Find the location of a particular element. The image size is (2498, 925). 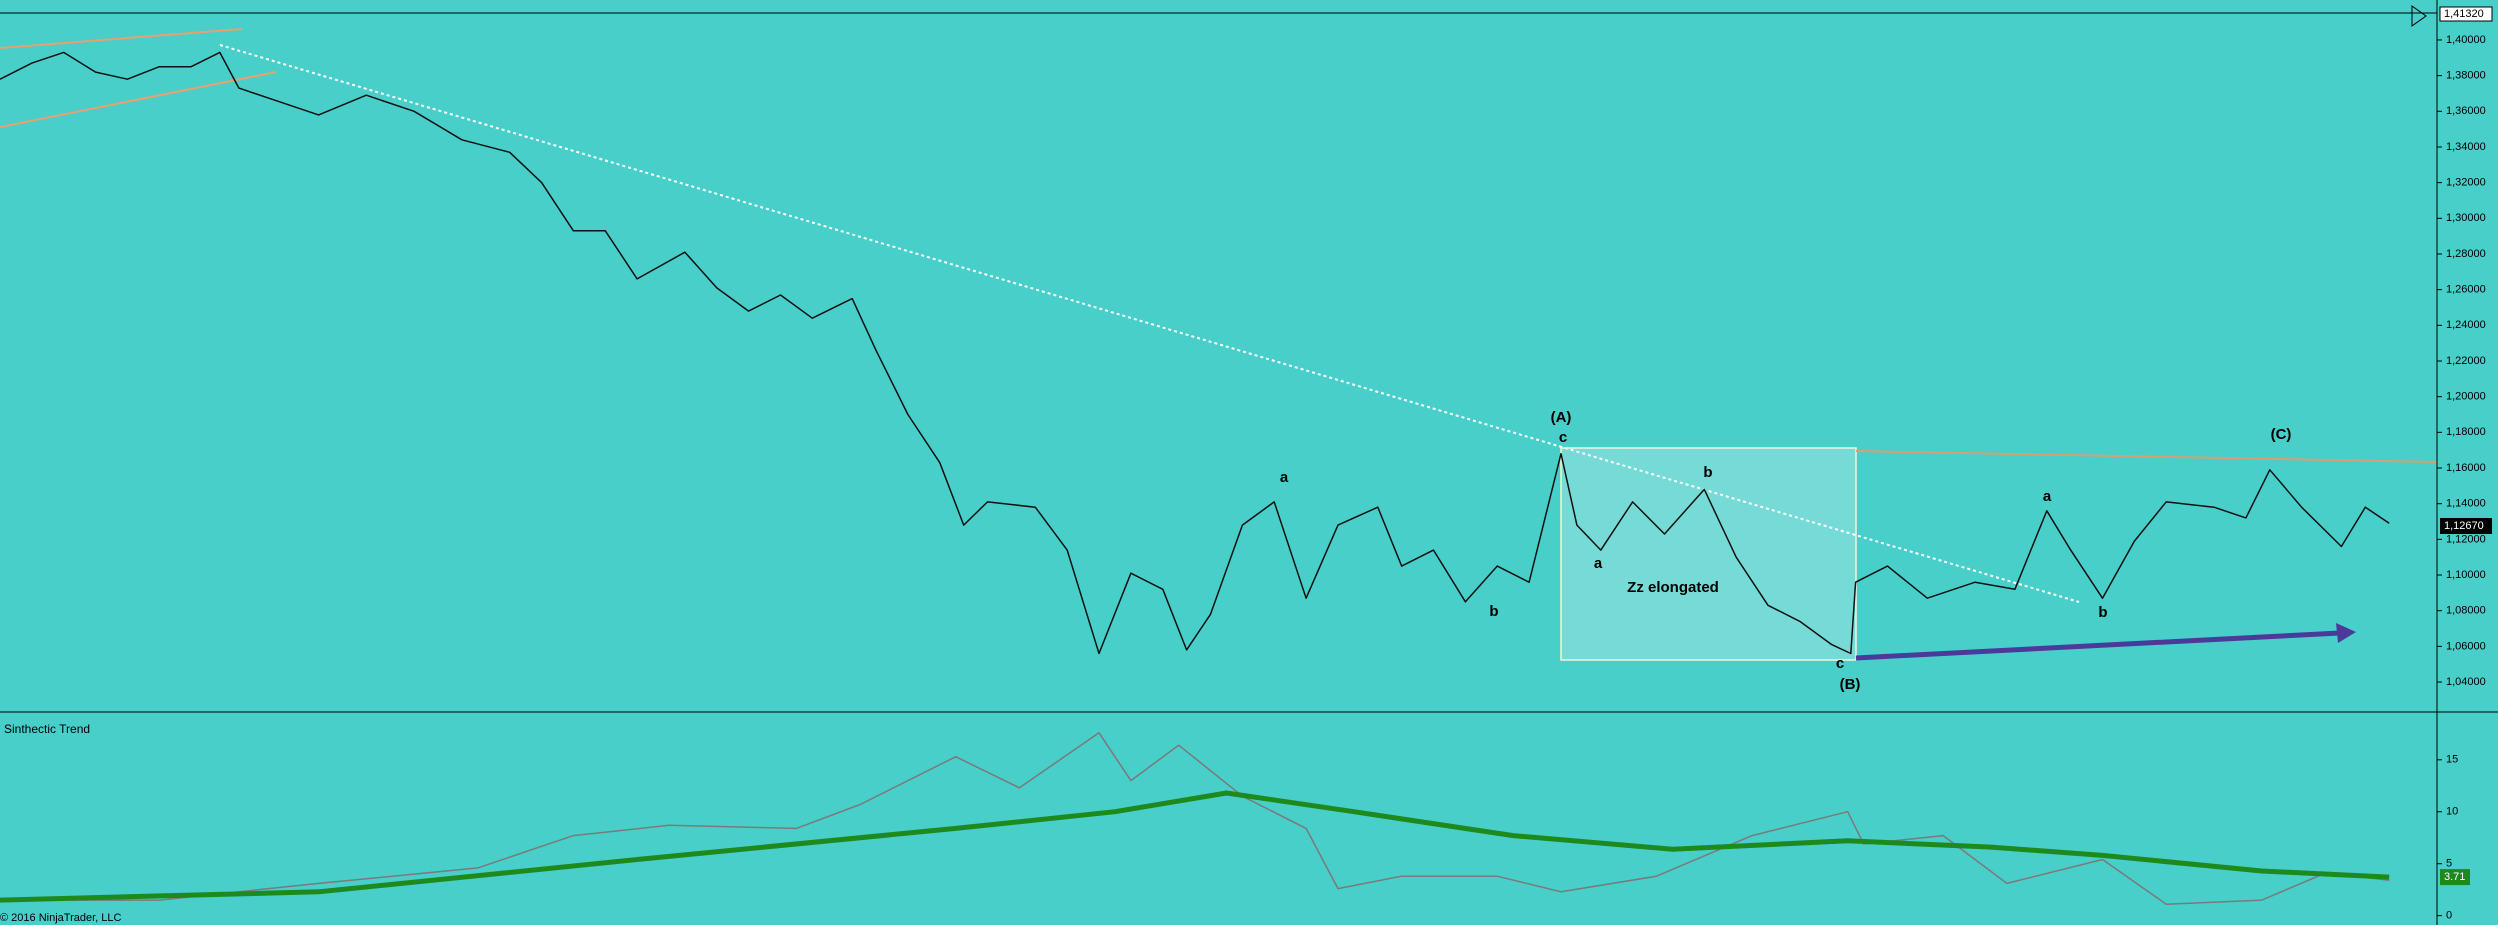

top-label: 1,41320 is located at coordinates (2464, 14).